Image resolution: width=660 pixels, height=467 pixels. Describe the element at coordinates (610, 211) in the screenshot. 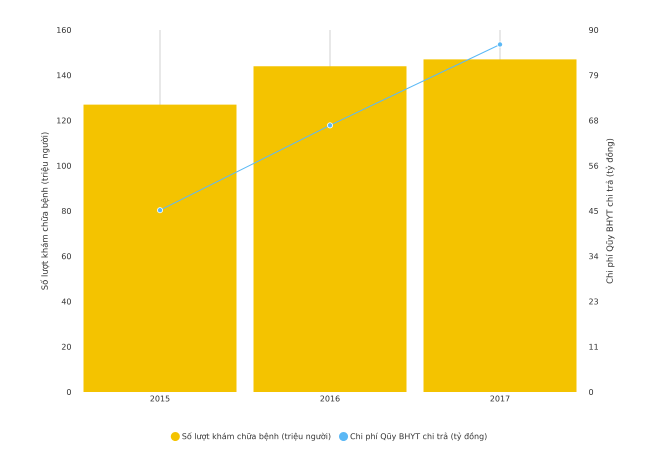

I see `y2-axis-title: Chi phí Qũy BHYT chi trả (tỷ đồng)` at that location.